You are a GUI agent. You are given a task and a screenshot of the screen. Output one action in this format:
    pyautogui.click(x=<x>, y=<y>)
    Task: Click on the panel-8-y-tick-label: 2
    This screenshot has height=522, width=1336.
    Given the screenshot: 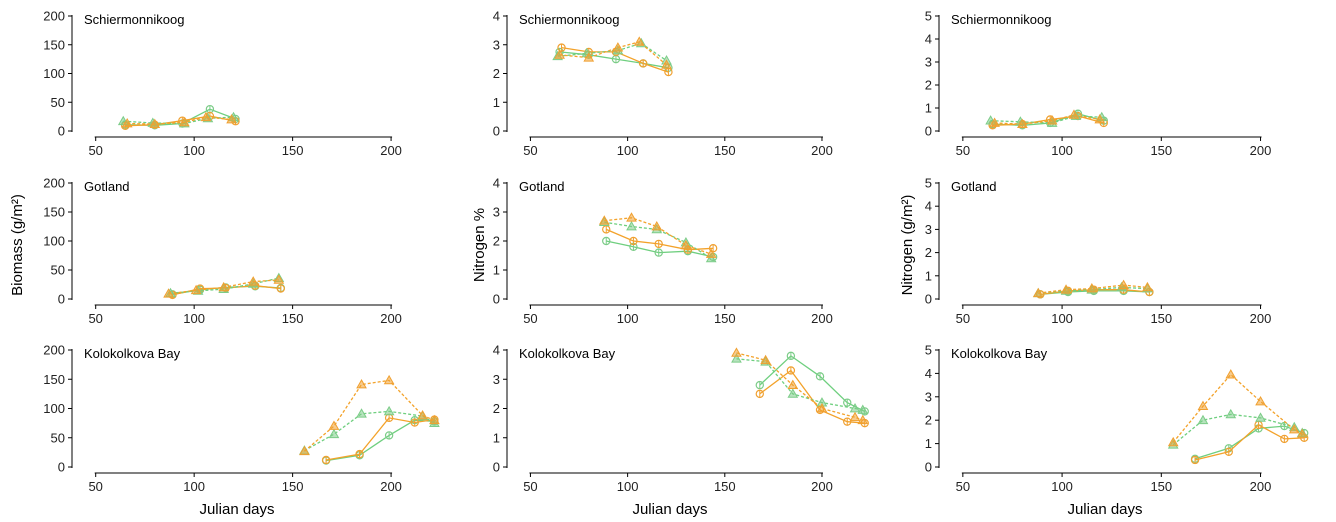 What is the action you would take?
    pyautogui.click(x=496, y=408)
    